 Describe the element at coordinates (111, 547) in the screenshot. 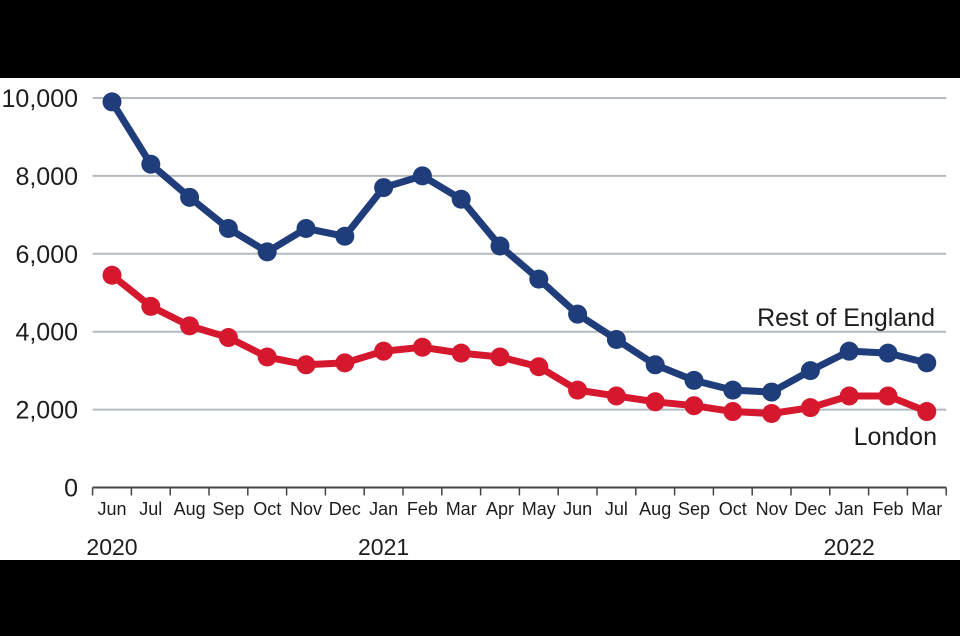

I see `x-axis-year-label: 2020` at that location.